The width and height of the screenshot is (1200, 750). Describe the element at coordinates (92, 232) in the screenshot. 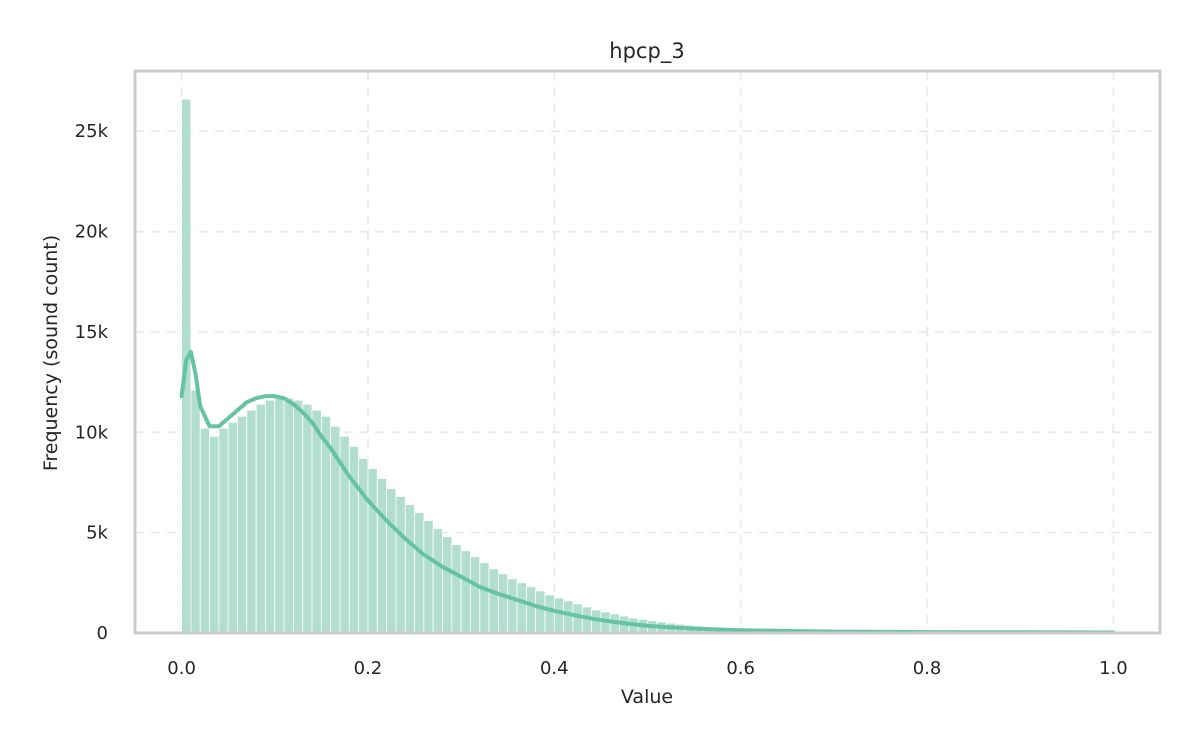

I see `y-tick-label: 20k` at that location.